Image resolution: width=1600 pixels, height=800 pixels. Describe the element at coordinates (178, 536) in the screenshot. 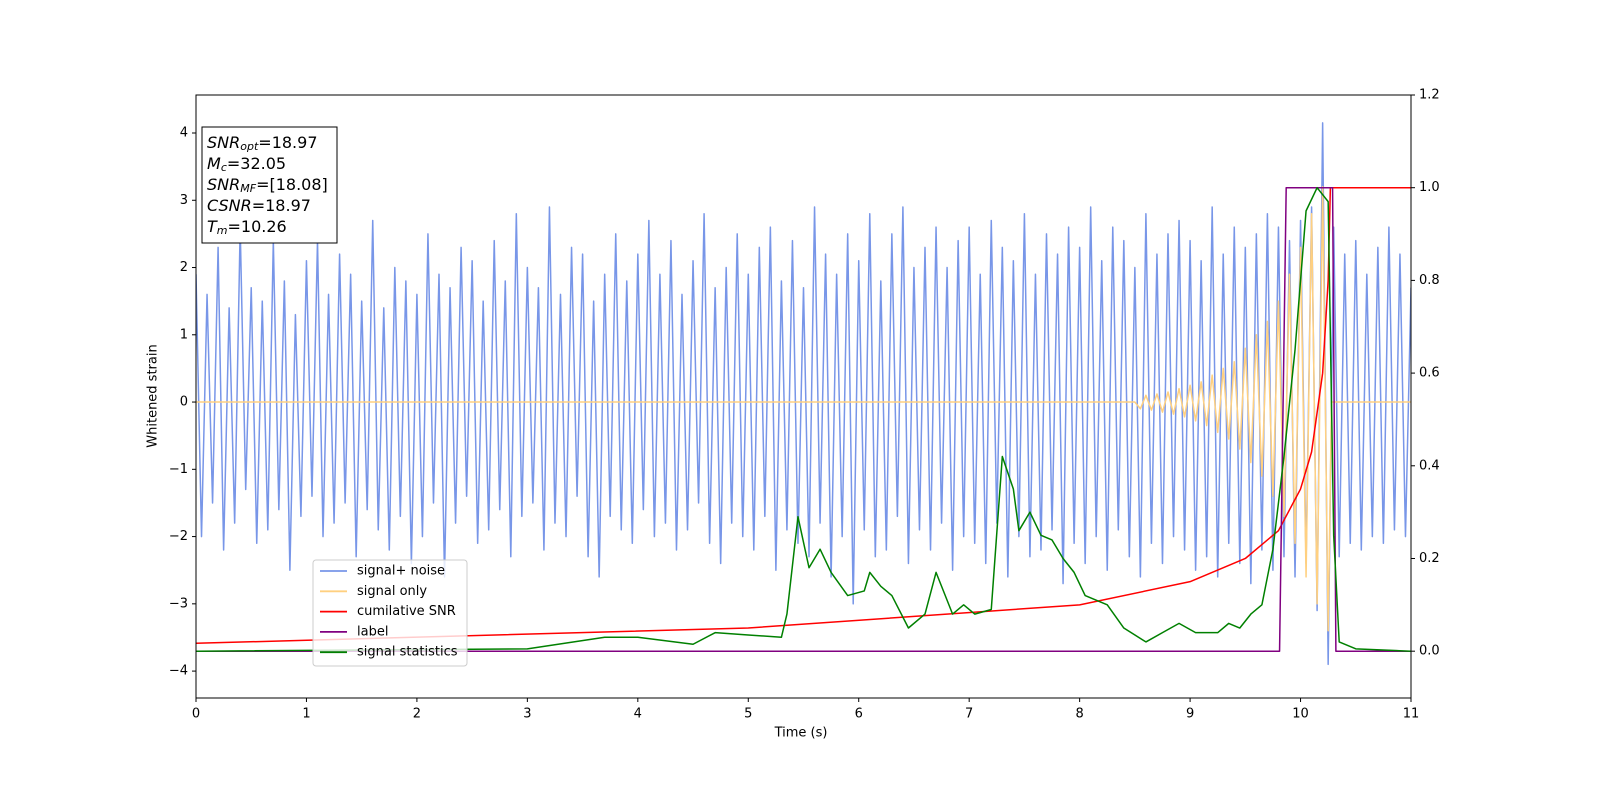

I see `y-tick-label: −2` at that location.